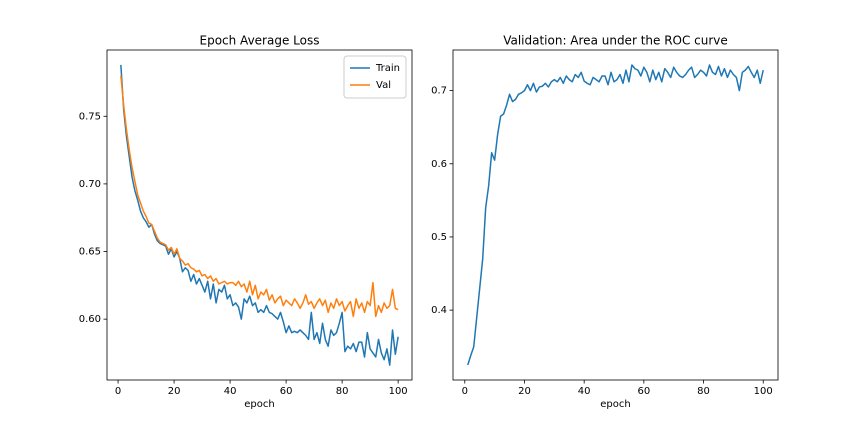 This screenshot has height=432, width=864. Describe the element at coordinates (439, 91) in the screenshot. I see `y-tick-label: 0.7` at that location.